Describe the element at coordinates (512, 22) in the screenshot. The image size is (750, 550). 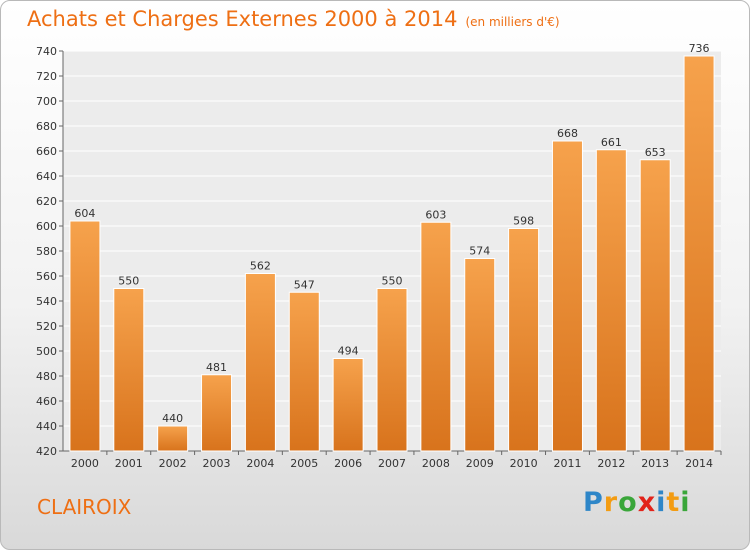
I see `chart-subtitle: (en milliers d'€)` at that location.